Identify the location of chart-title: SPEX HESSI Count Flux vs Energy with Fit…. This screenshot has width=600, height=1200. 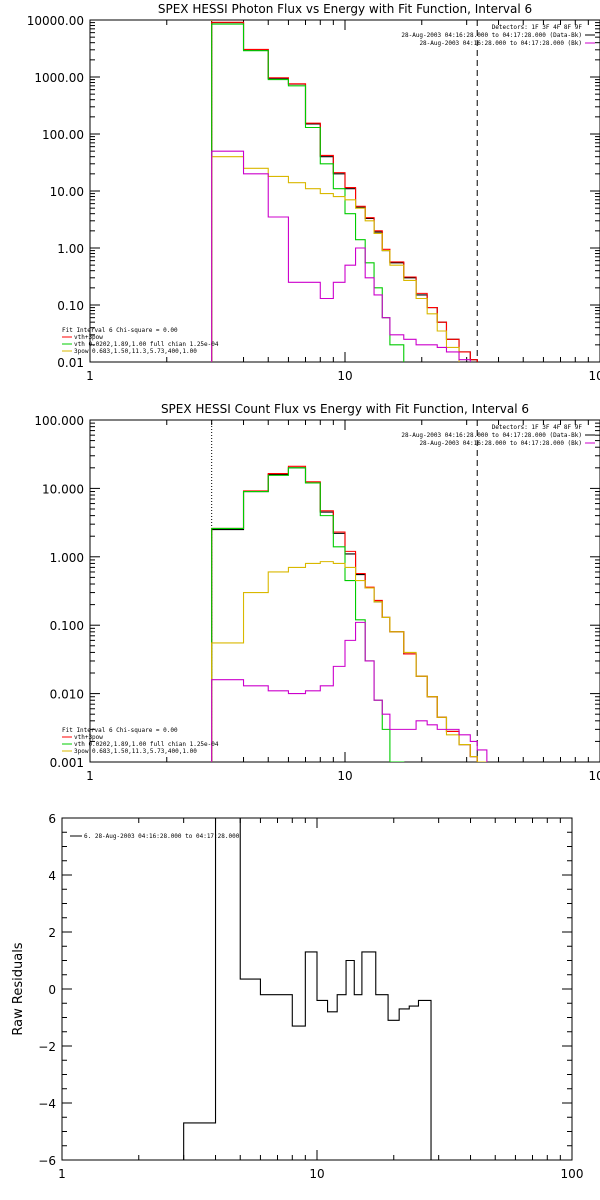
(345, 409).